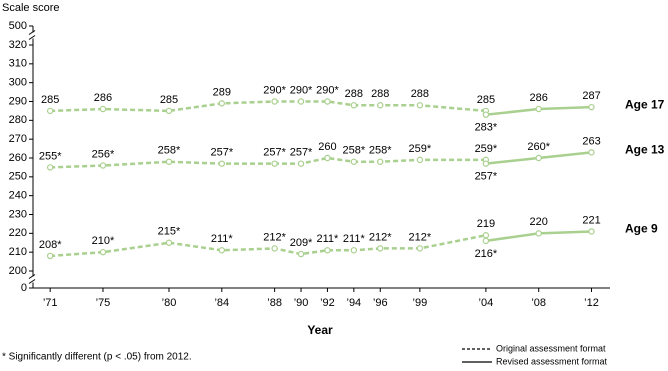  What do you see at coordinates (18, 139) in the screenshot?
I see `y-tick-label: 270` at bounding box center [18, 139].